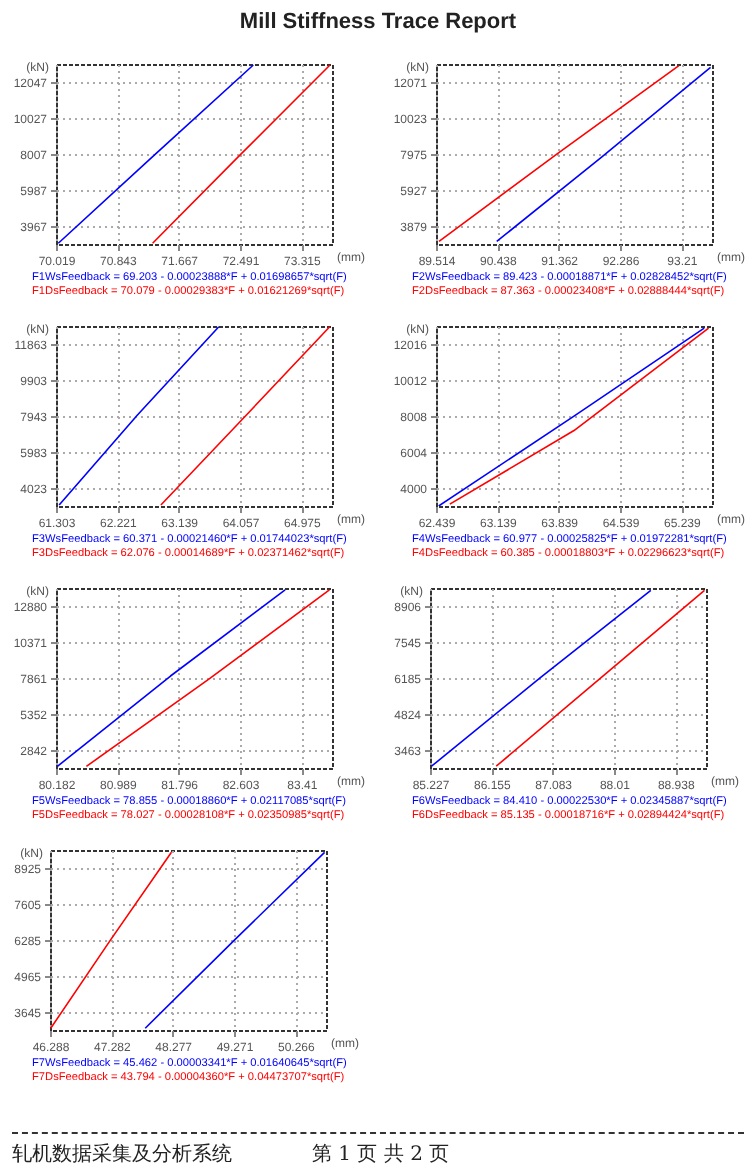  Describe the element at coordinates (122, 1154) in the screenshot. I see `text: 轧机数据采集及分析系统` at that location.